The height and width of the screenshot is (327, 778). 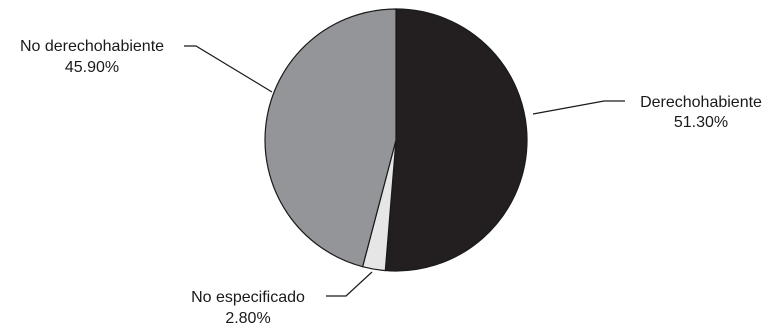 What do you see at coordinates (701, 102) in the screenshot?
I see `slice-label-derechohabiente: Derechohabiente` at bounding box center [701, 102].